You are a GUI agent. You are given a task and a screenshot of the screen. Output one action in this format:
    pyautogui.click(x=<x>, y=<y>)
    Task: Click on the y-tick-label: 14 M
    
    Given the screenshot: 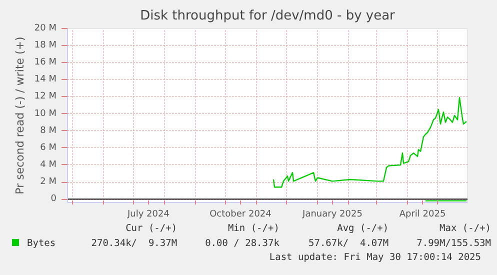 What is the action you would take?
    pyautogui.click(x=45, y=79)
    